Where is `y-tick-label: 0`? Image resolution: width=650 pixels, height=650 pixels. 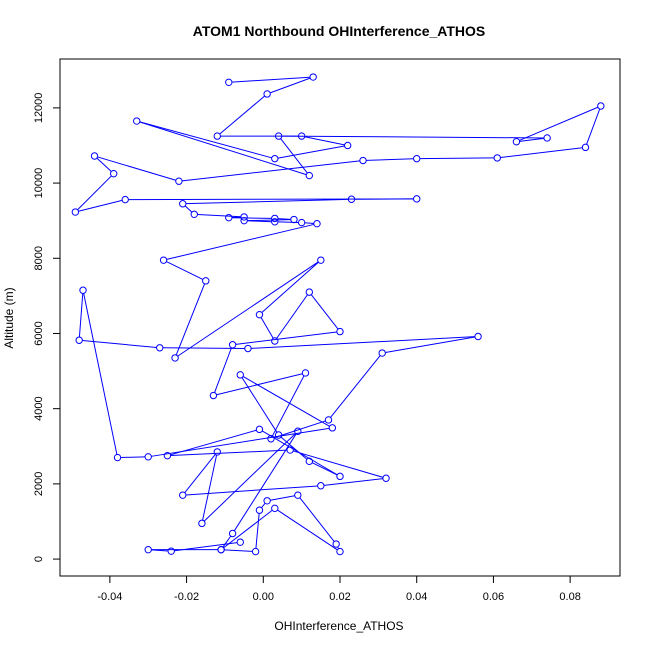
y-tick-label: 0 is located at coordinates (39, 559).